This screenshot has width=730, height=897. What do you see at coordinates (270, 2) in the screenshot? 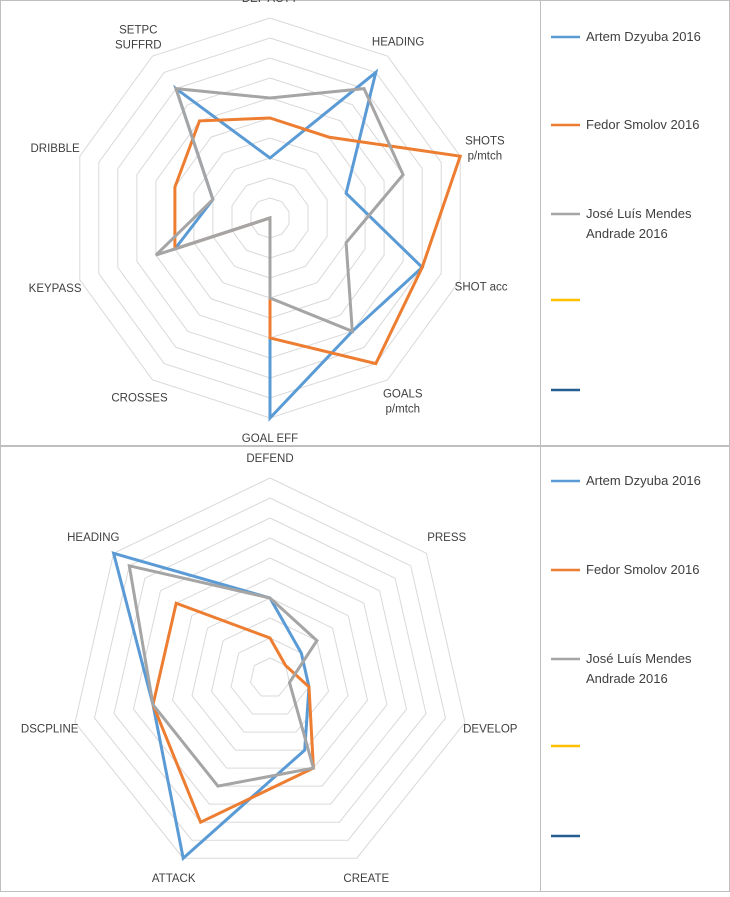
I see `axis-label-def-acty: DEF ACTY` at bounding box center [270, 2].